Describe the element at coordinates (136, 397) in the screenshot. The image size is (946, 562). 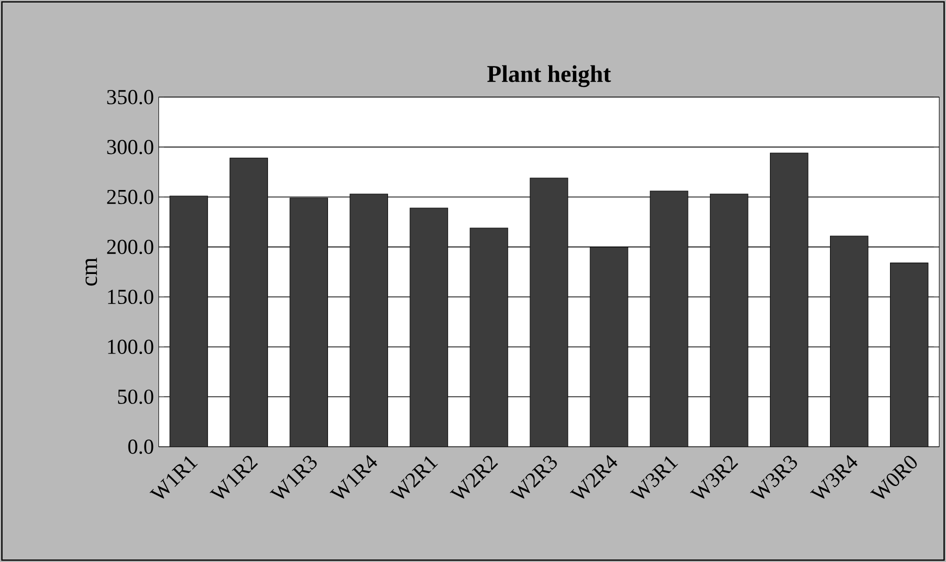
I see `y-tick-label: 50.0` at that location.